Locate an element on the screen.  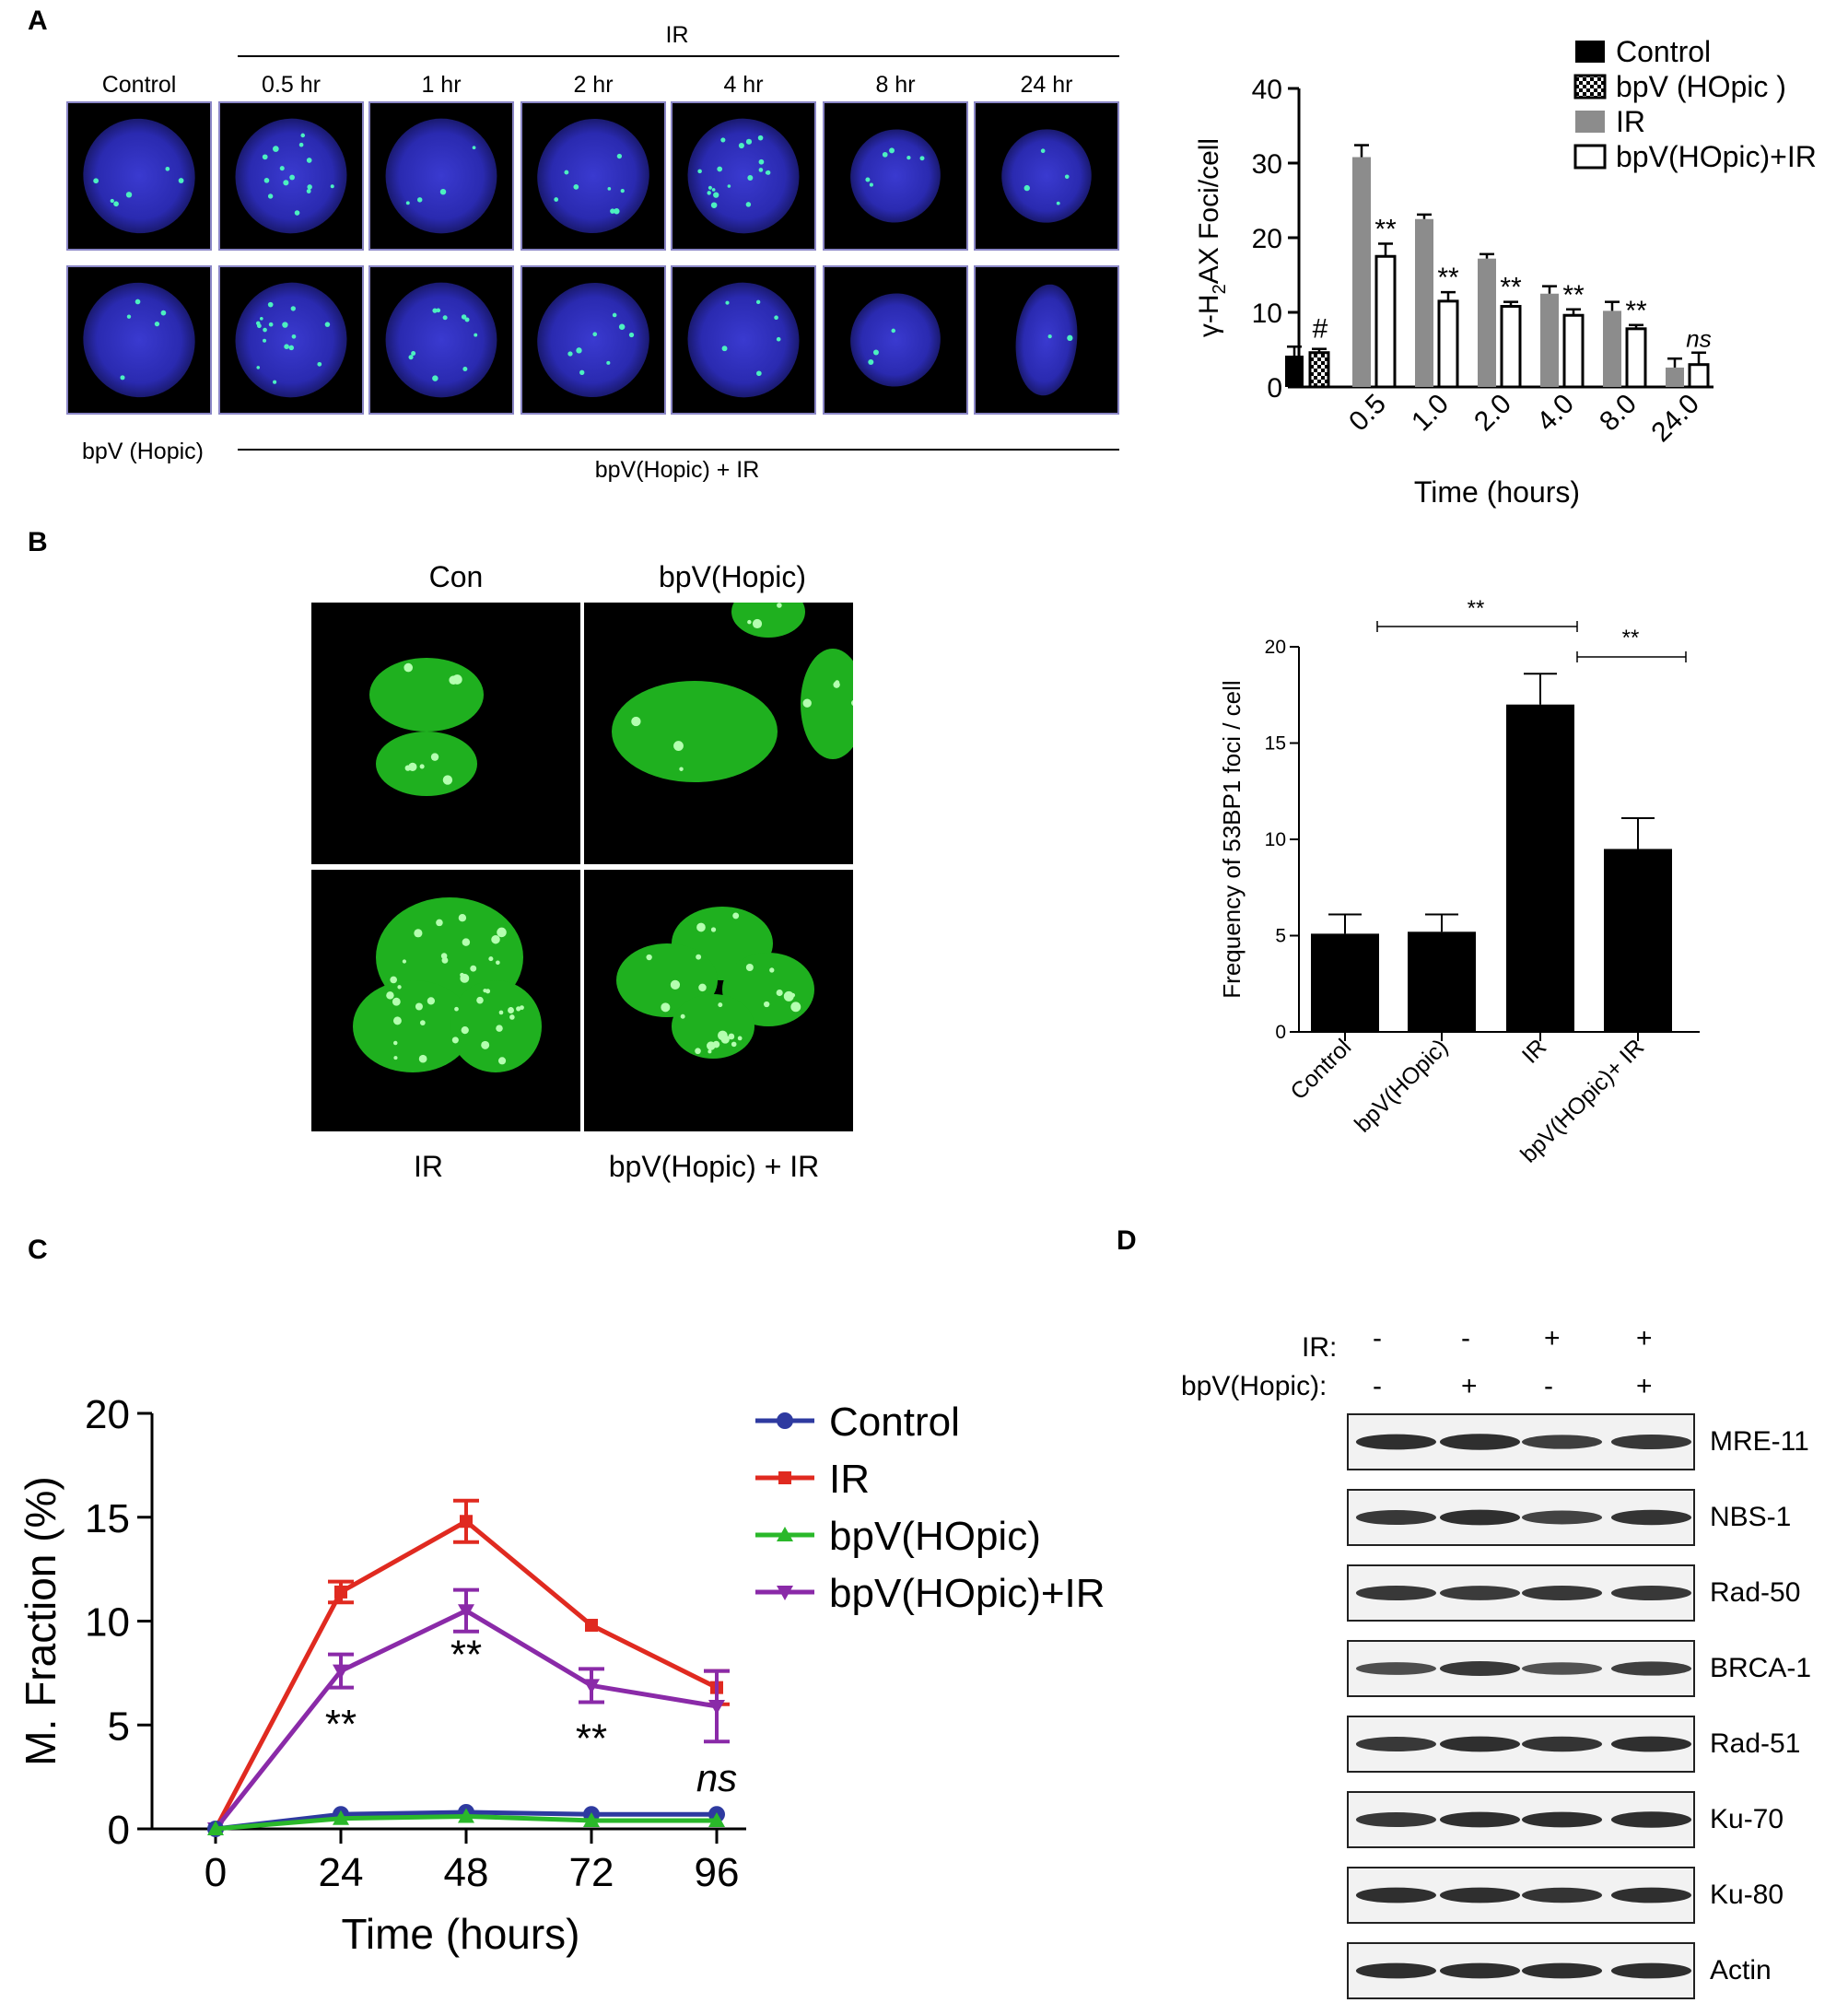
y-tick-label: 10 is located at coordinates (1275, 839).